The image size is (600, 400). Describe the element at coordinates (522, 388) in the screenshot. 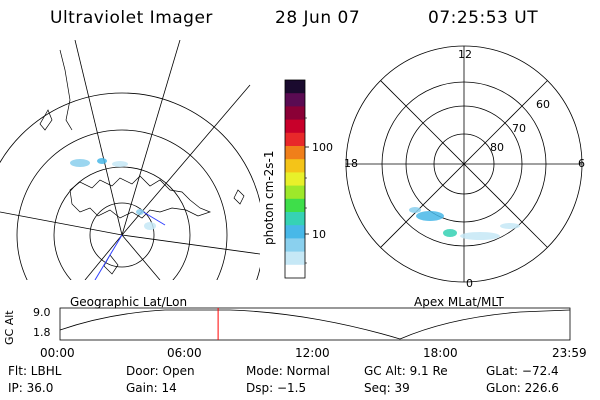

I see `info-glon: GLon: 226.6` at that location.